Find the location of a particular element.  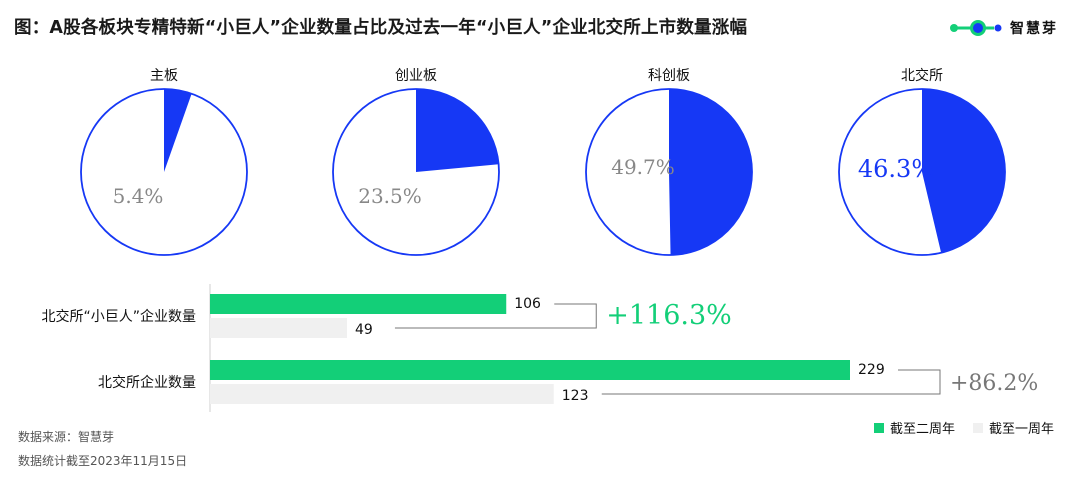

bar-value-label: 106 is located at coordinates (527, 304).